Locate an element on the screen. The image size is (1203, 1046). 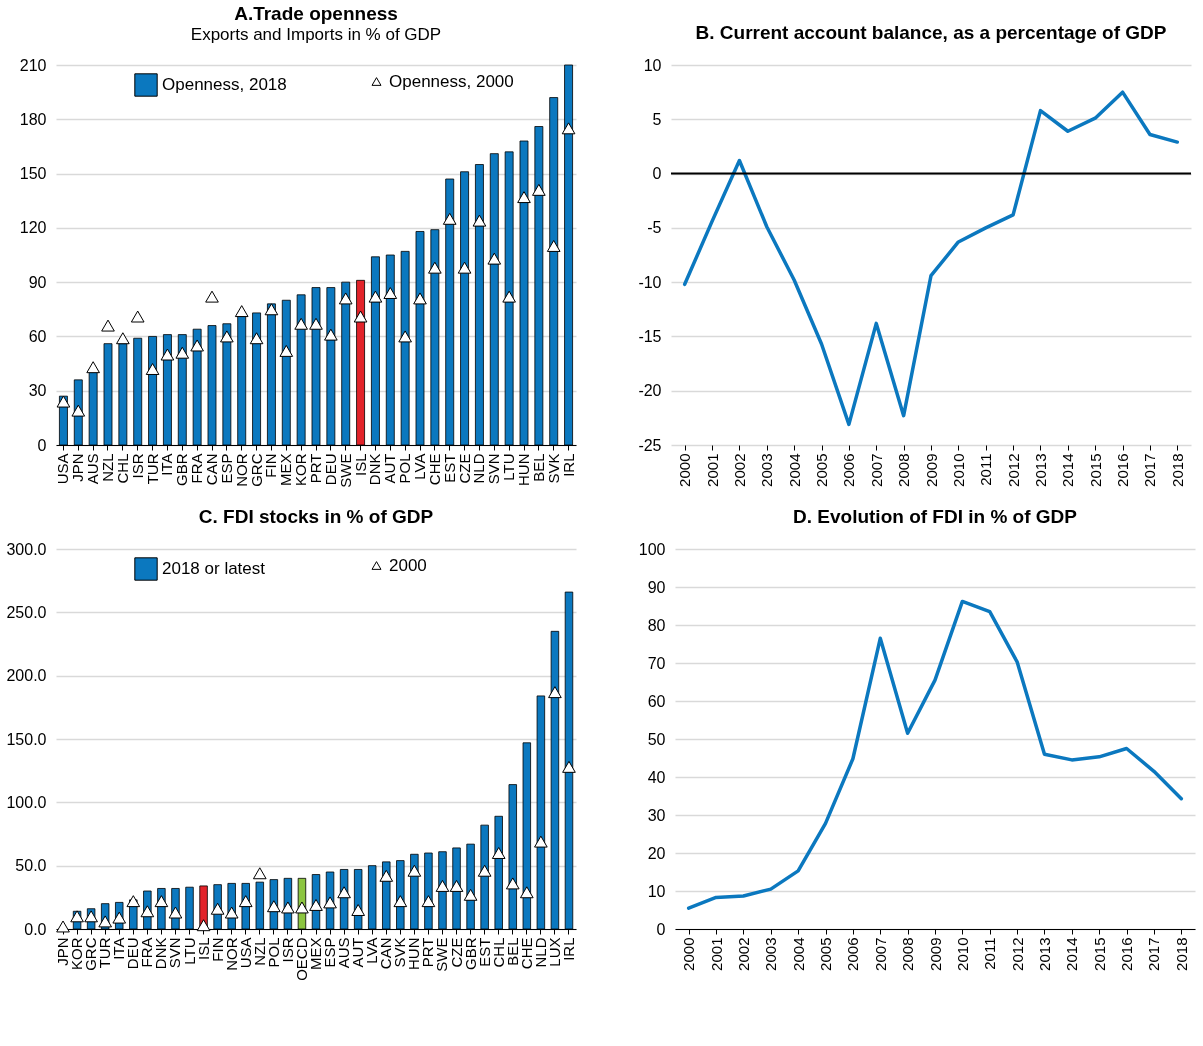
y-tick-label: 100.0 is located at coordinates (26, 802).